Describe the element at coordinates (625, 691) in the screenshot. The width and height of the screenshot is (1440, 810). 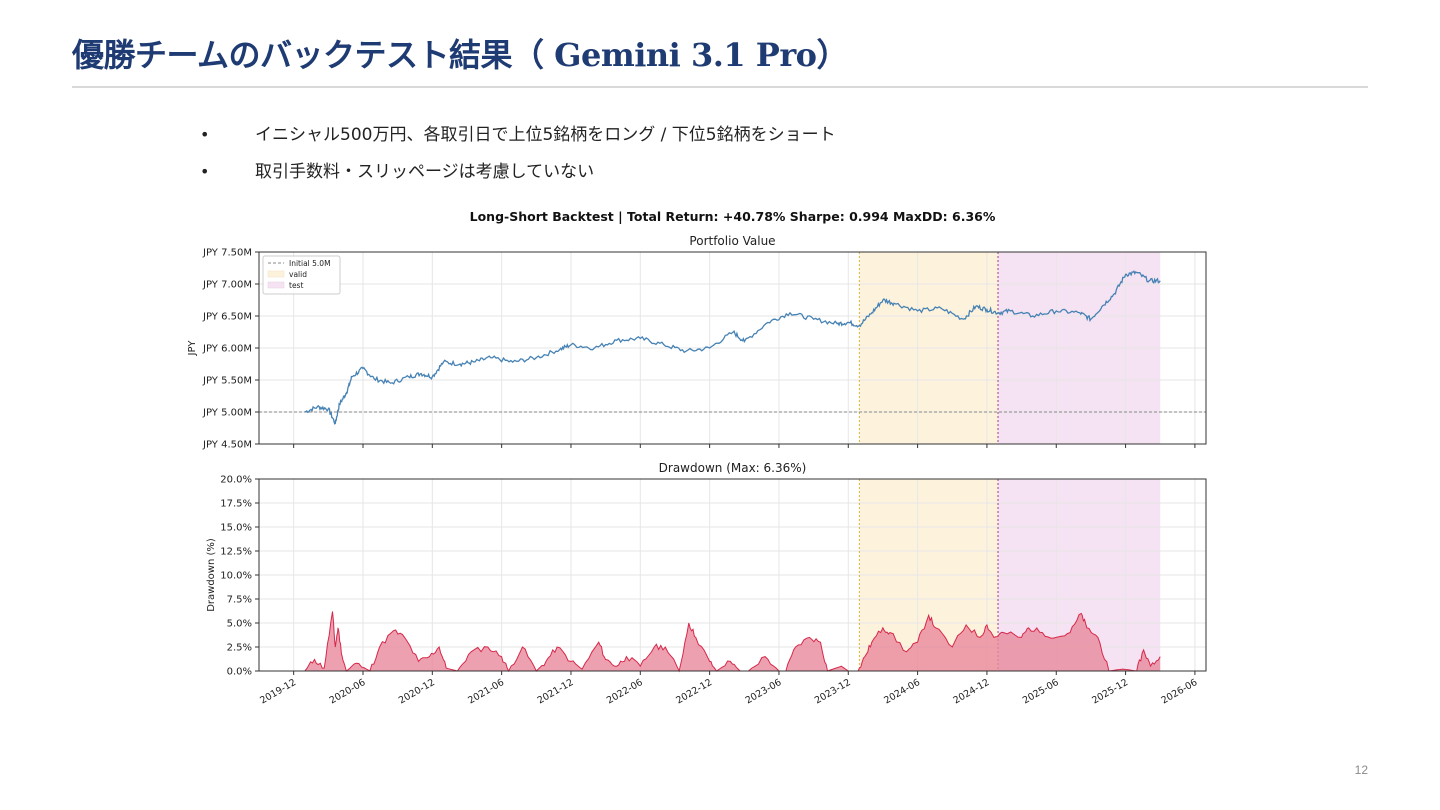
I see `drawdown-xtick-label: 2022-06` at that location.